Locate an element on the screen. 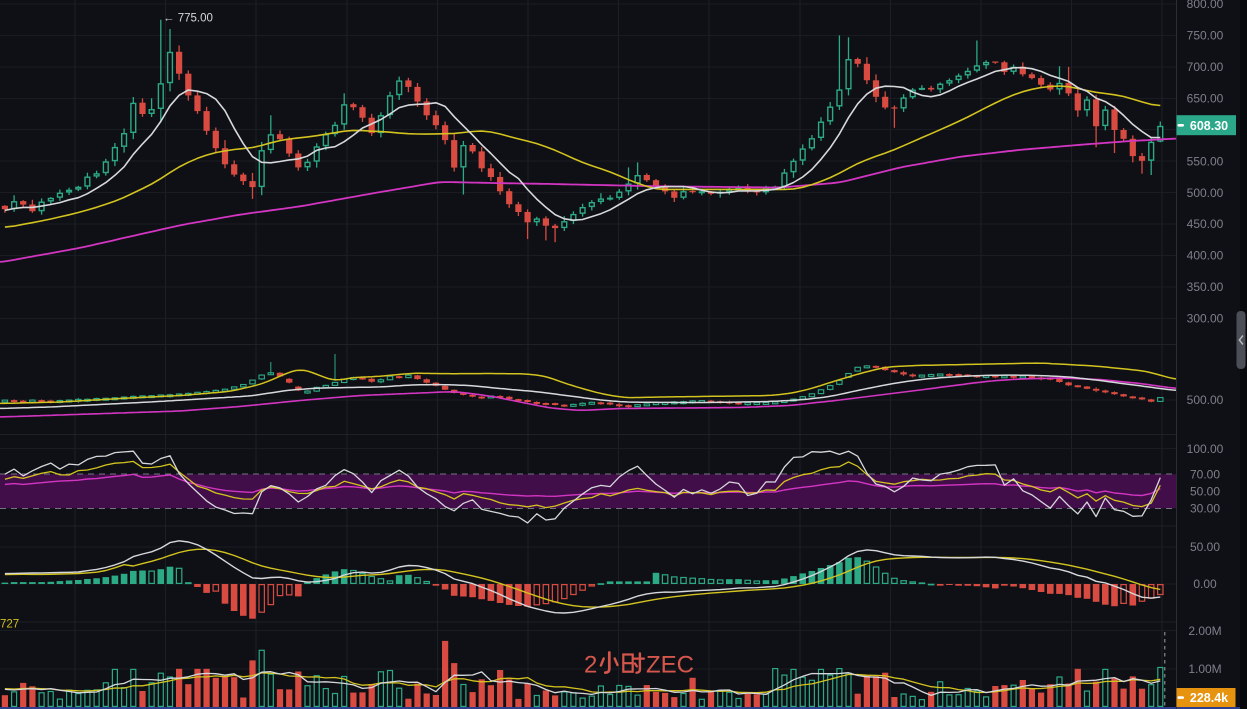 The image size is (1247, 709). svg-text: 700.00 is located at coordinates (1205, 67).